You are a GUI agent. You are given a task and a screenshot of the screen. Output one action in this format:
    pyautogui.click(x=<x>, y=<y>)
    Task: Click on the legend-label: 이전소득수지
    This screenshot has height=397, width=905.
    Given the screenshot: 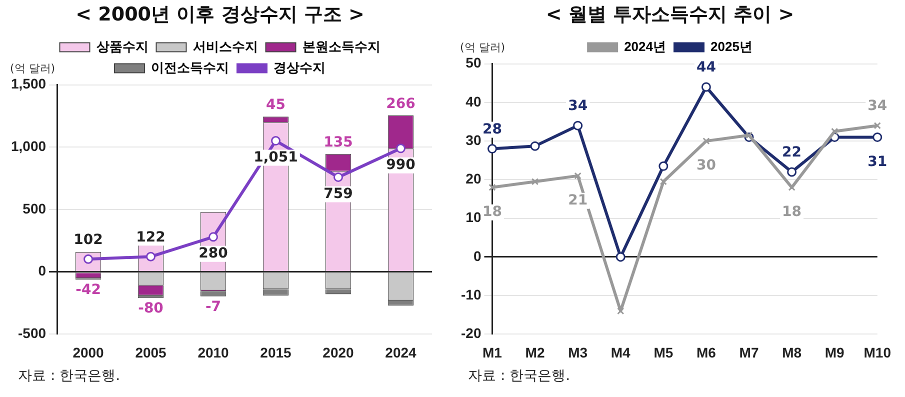 What is the action you would take?
    pyautogui.click(x=190, y=67)
    